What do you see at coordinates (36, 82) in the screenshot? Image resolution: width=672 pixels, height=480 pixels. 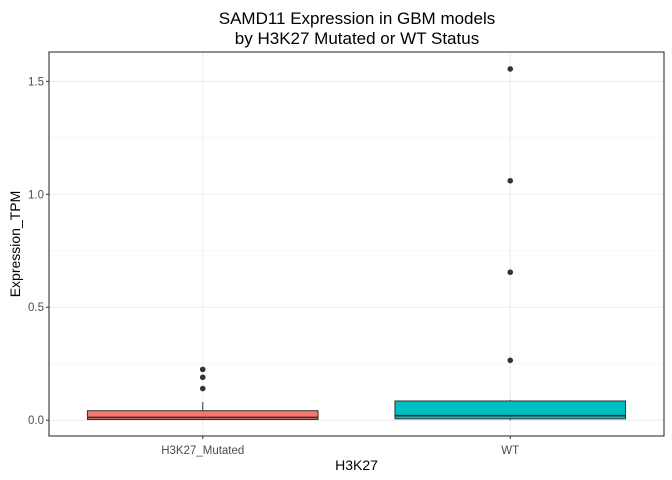 I see `y-tick-label: 1.5` at bounding box center [36, 82].